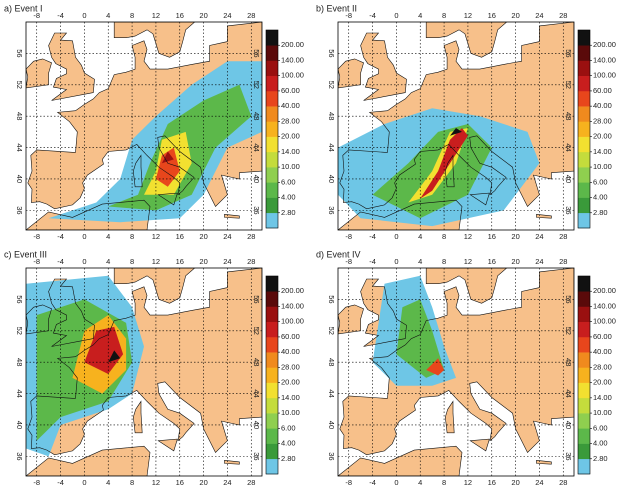  I want to click on x-tick-label: 0, so click(396, 15).